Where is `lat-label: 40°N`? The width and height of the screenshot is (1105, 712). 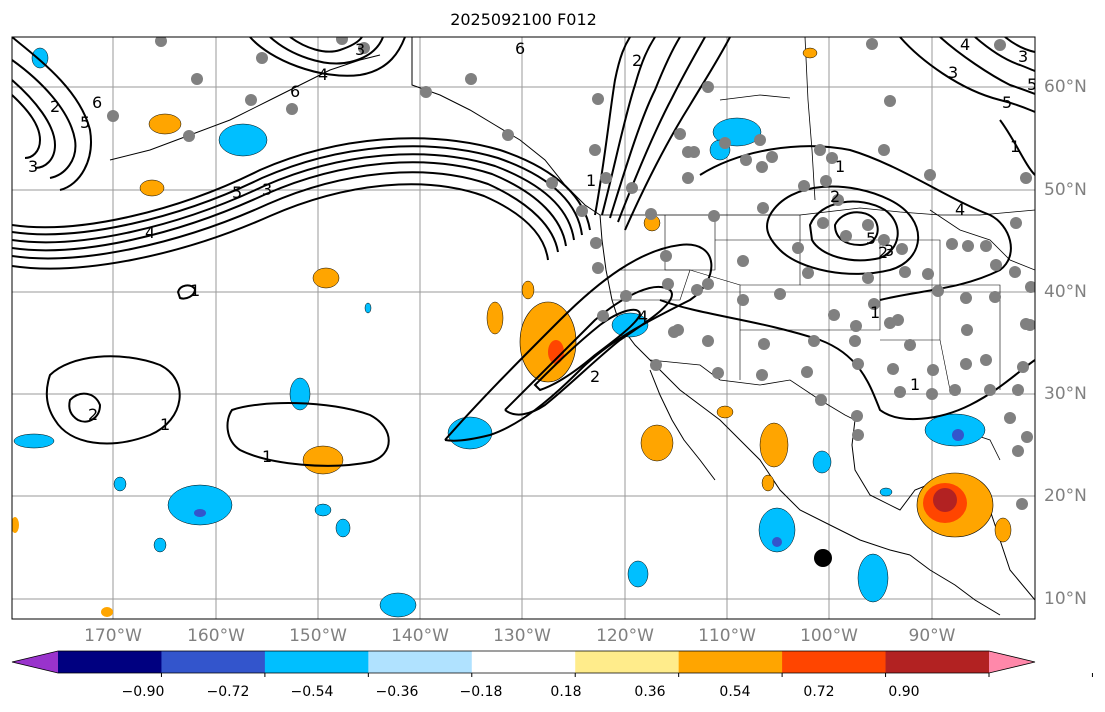
lat-label: 40°N is located at coordinates (1065, 292).